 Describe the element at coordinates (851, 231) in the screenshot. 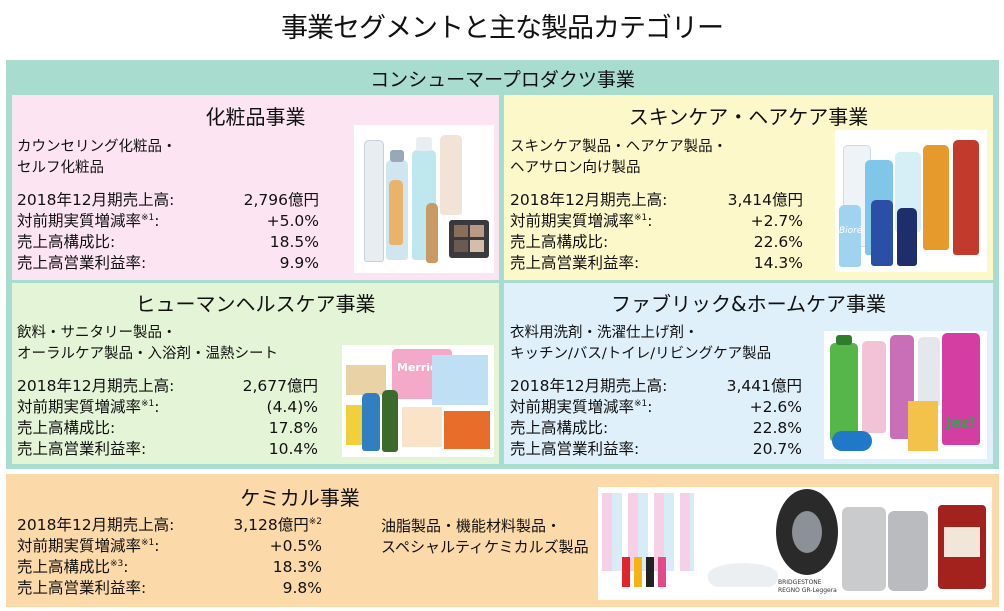

I see `biore-label: Bioré` at that location.